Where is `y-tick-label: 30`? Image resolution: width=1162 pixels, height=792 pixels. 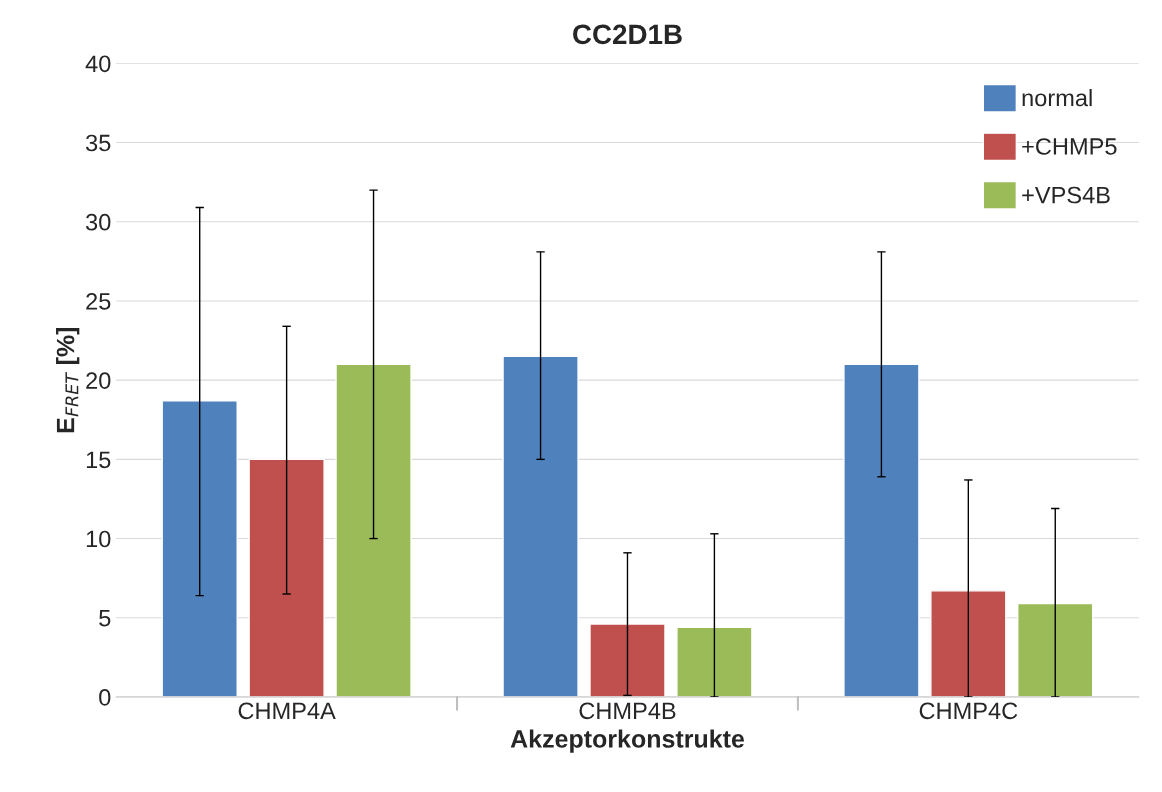
y-tick-label: 30 is located at coordinates (98, 222).